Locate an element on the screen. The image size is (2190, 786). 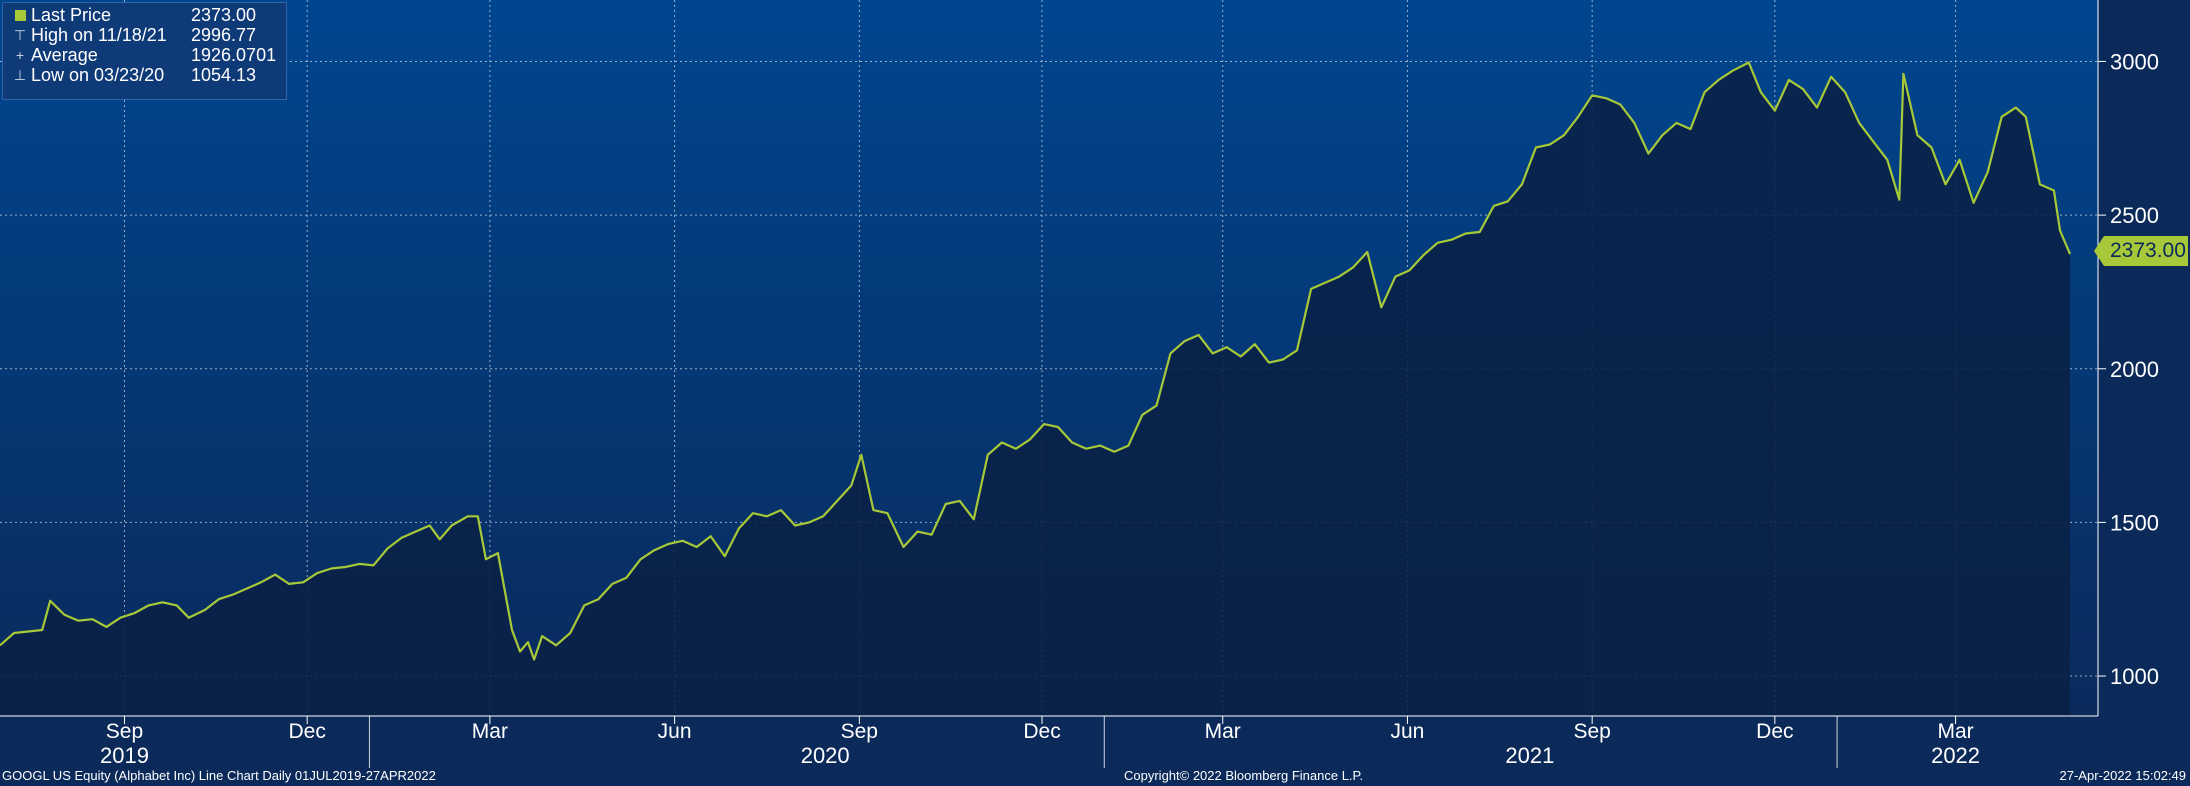
legend-label: Low on 03/23/20 is located at coordinates (98, 75).